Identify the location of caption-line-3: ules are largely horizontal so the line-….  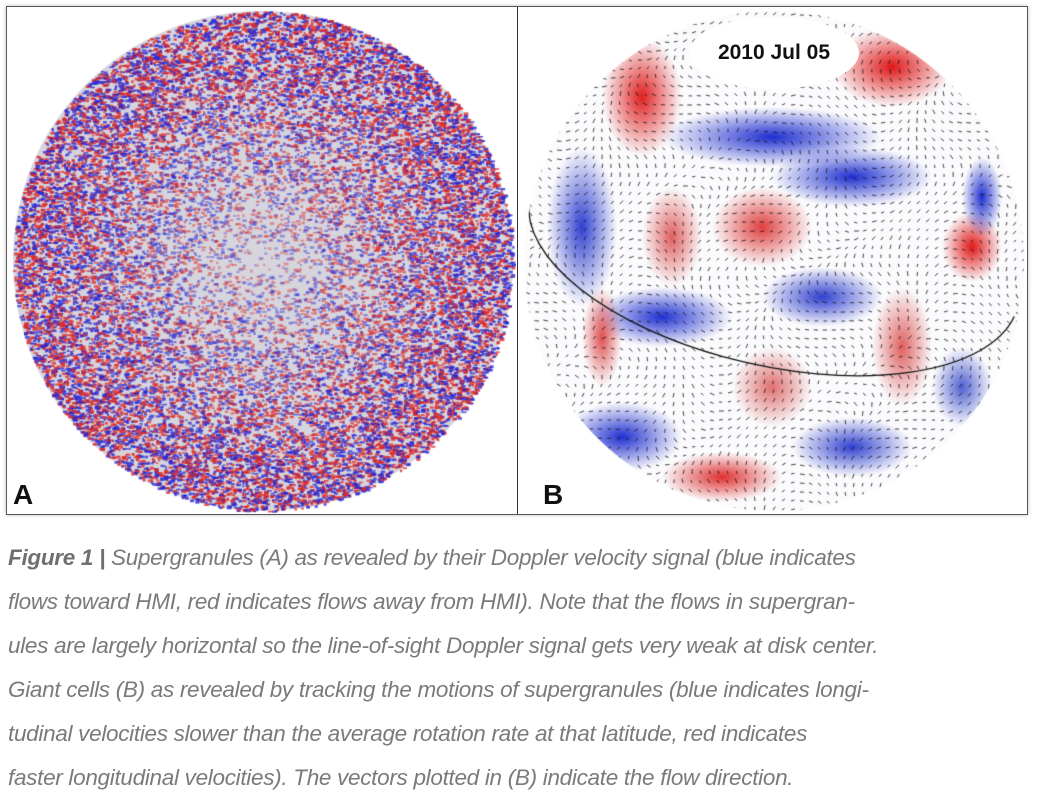
(443, 645).